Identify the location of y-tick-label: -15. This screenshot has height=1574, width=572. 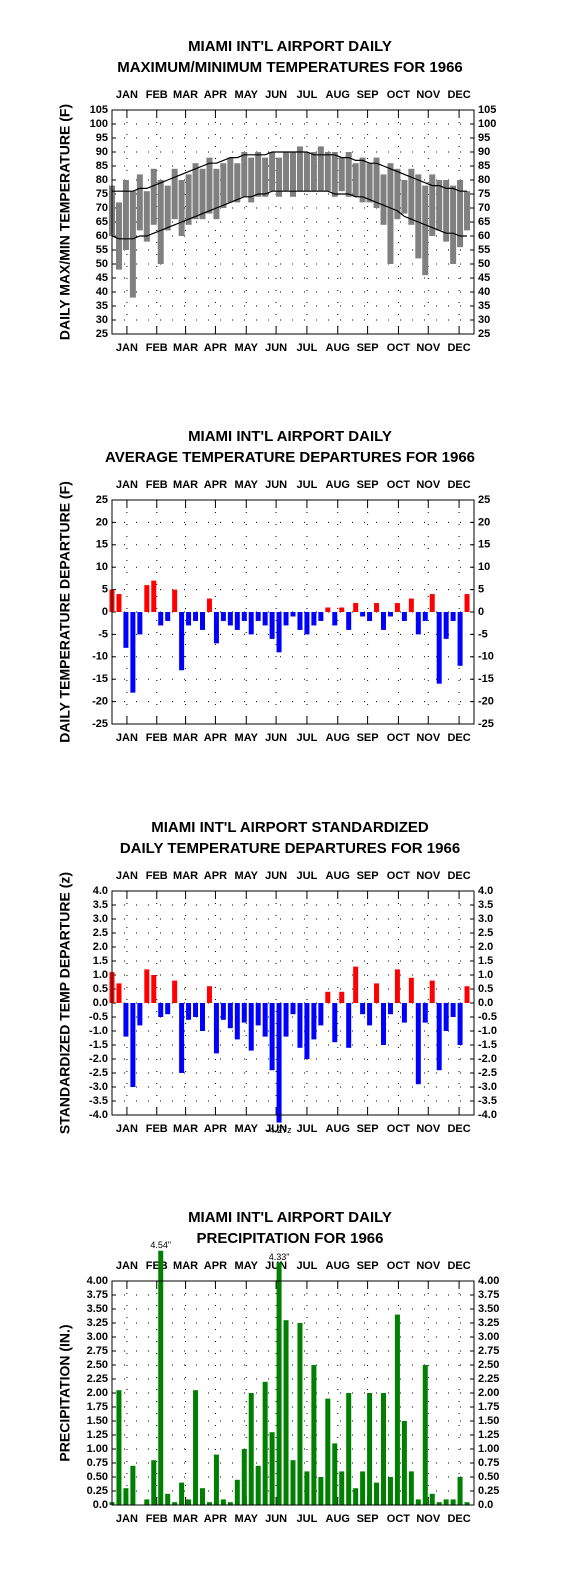
(100, 679).